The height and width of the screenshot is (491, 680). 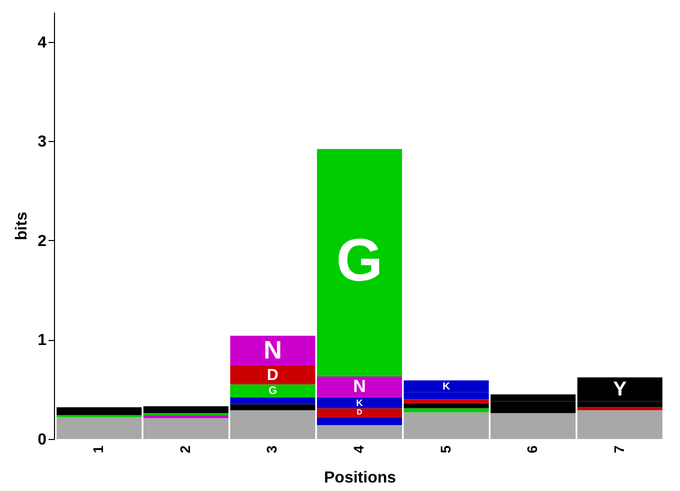 I want to click on x-tick-label: 3, so click(x=272, y=449).